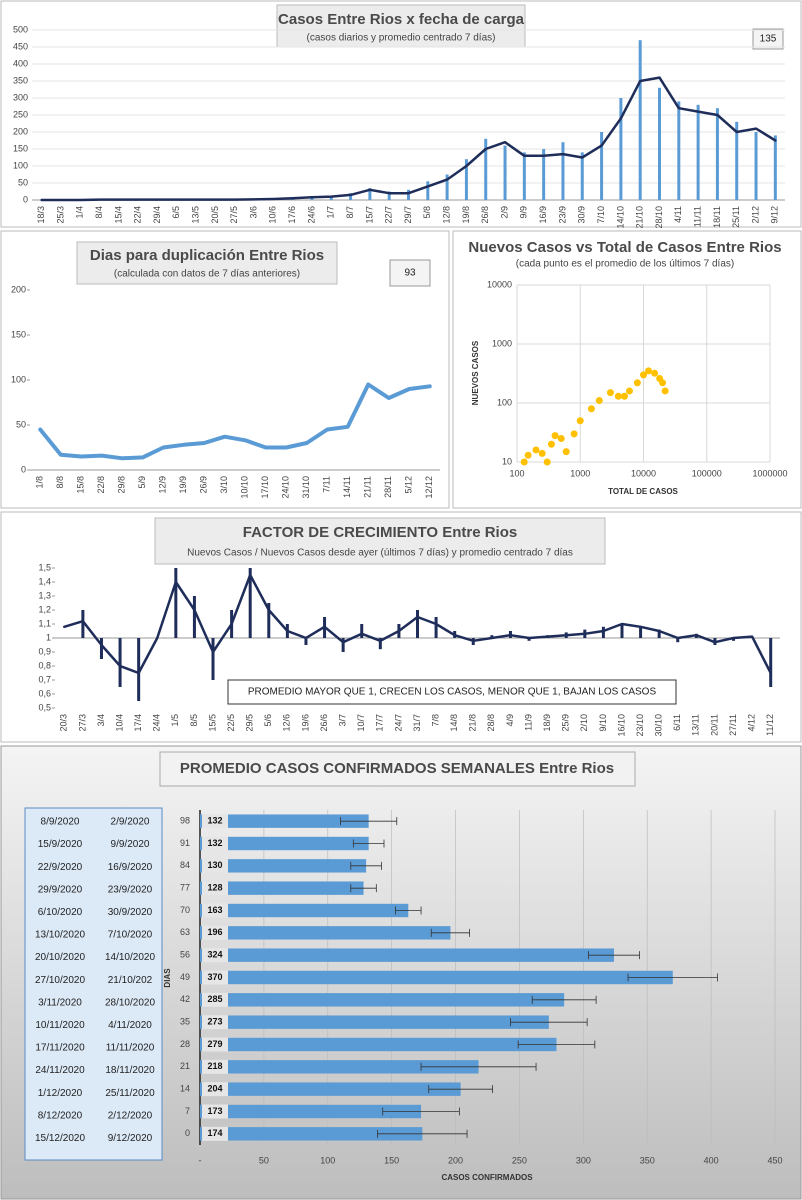 The width and height of the screenshot is (802, 1200). Describe the element at coordinates (185, 1022) in the screenshot. I see `y-tick-label: 35` at that location.